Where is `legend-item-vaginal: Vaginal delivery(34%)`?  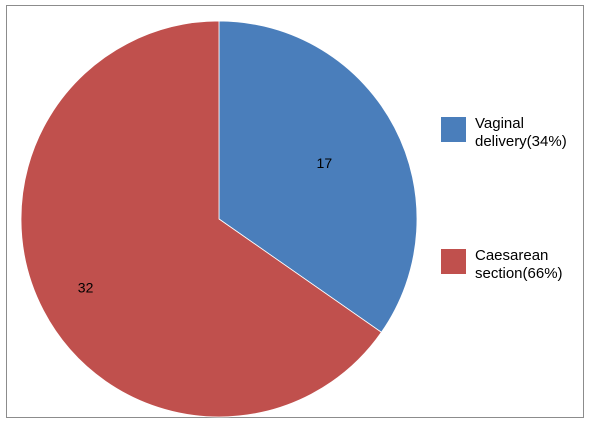
legend-item-vaginal: Vaginal delivery(34%) is located at coordinates (515, 133).